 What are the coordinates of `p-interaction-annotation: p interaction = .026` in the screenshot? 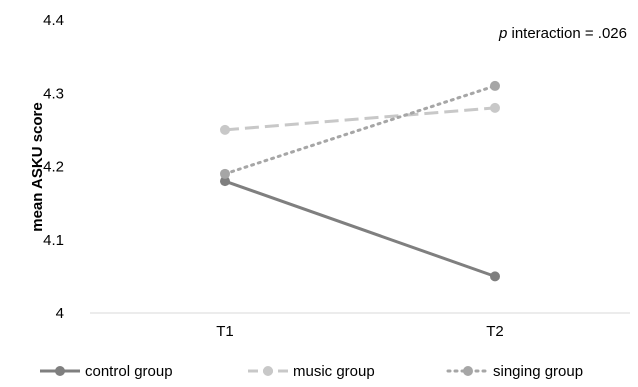 It's located at (562, 33).